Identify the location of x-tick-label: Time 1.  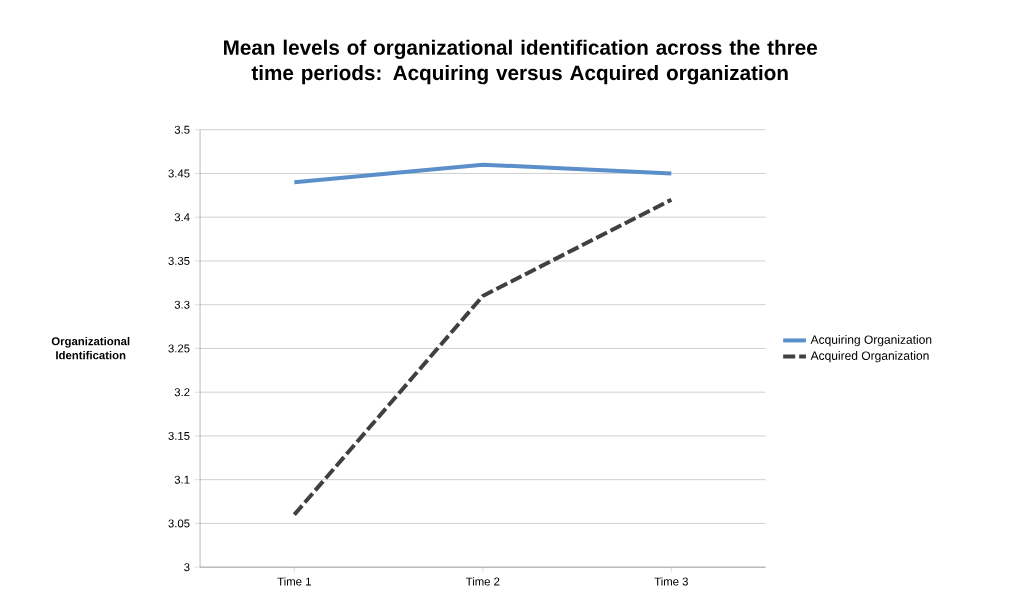
(294, 581).